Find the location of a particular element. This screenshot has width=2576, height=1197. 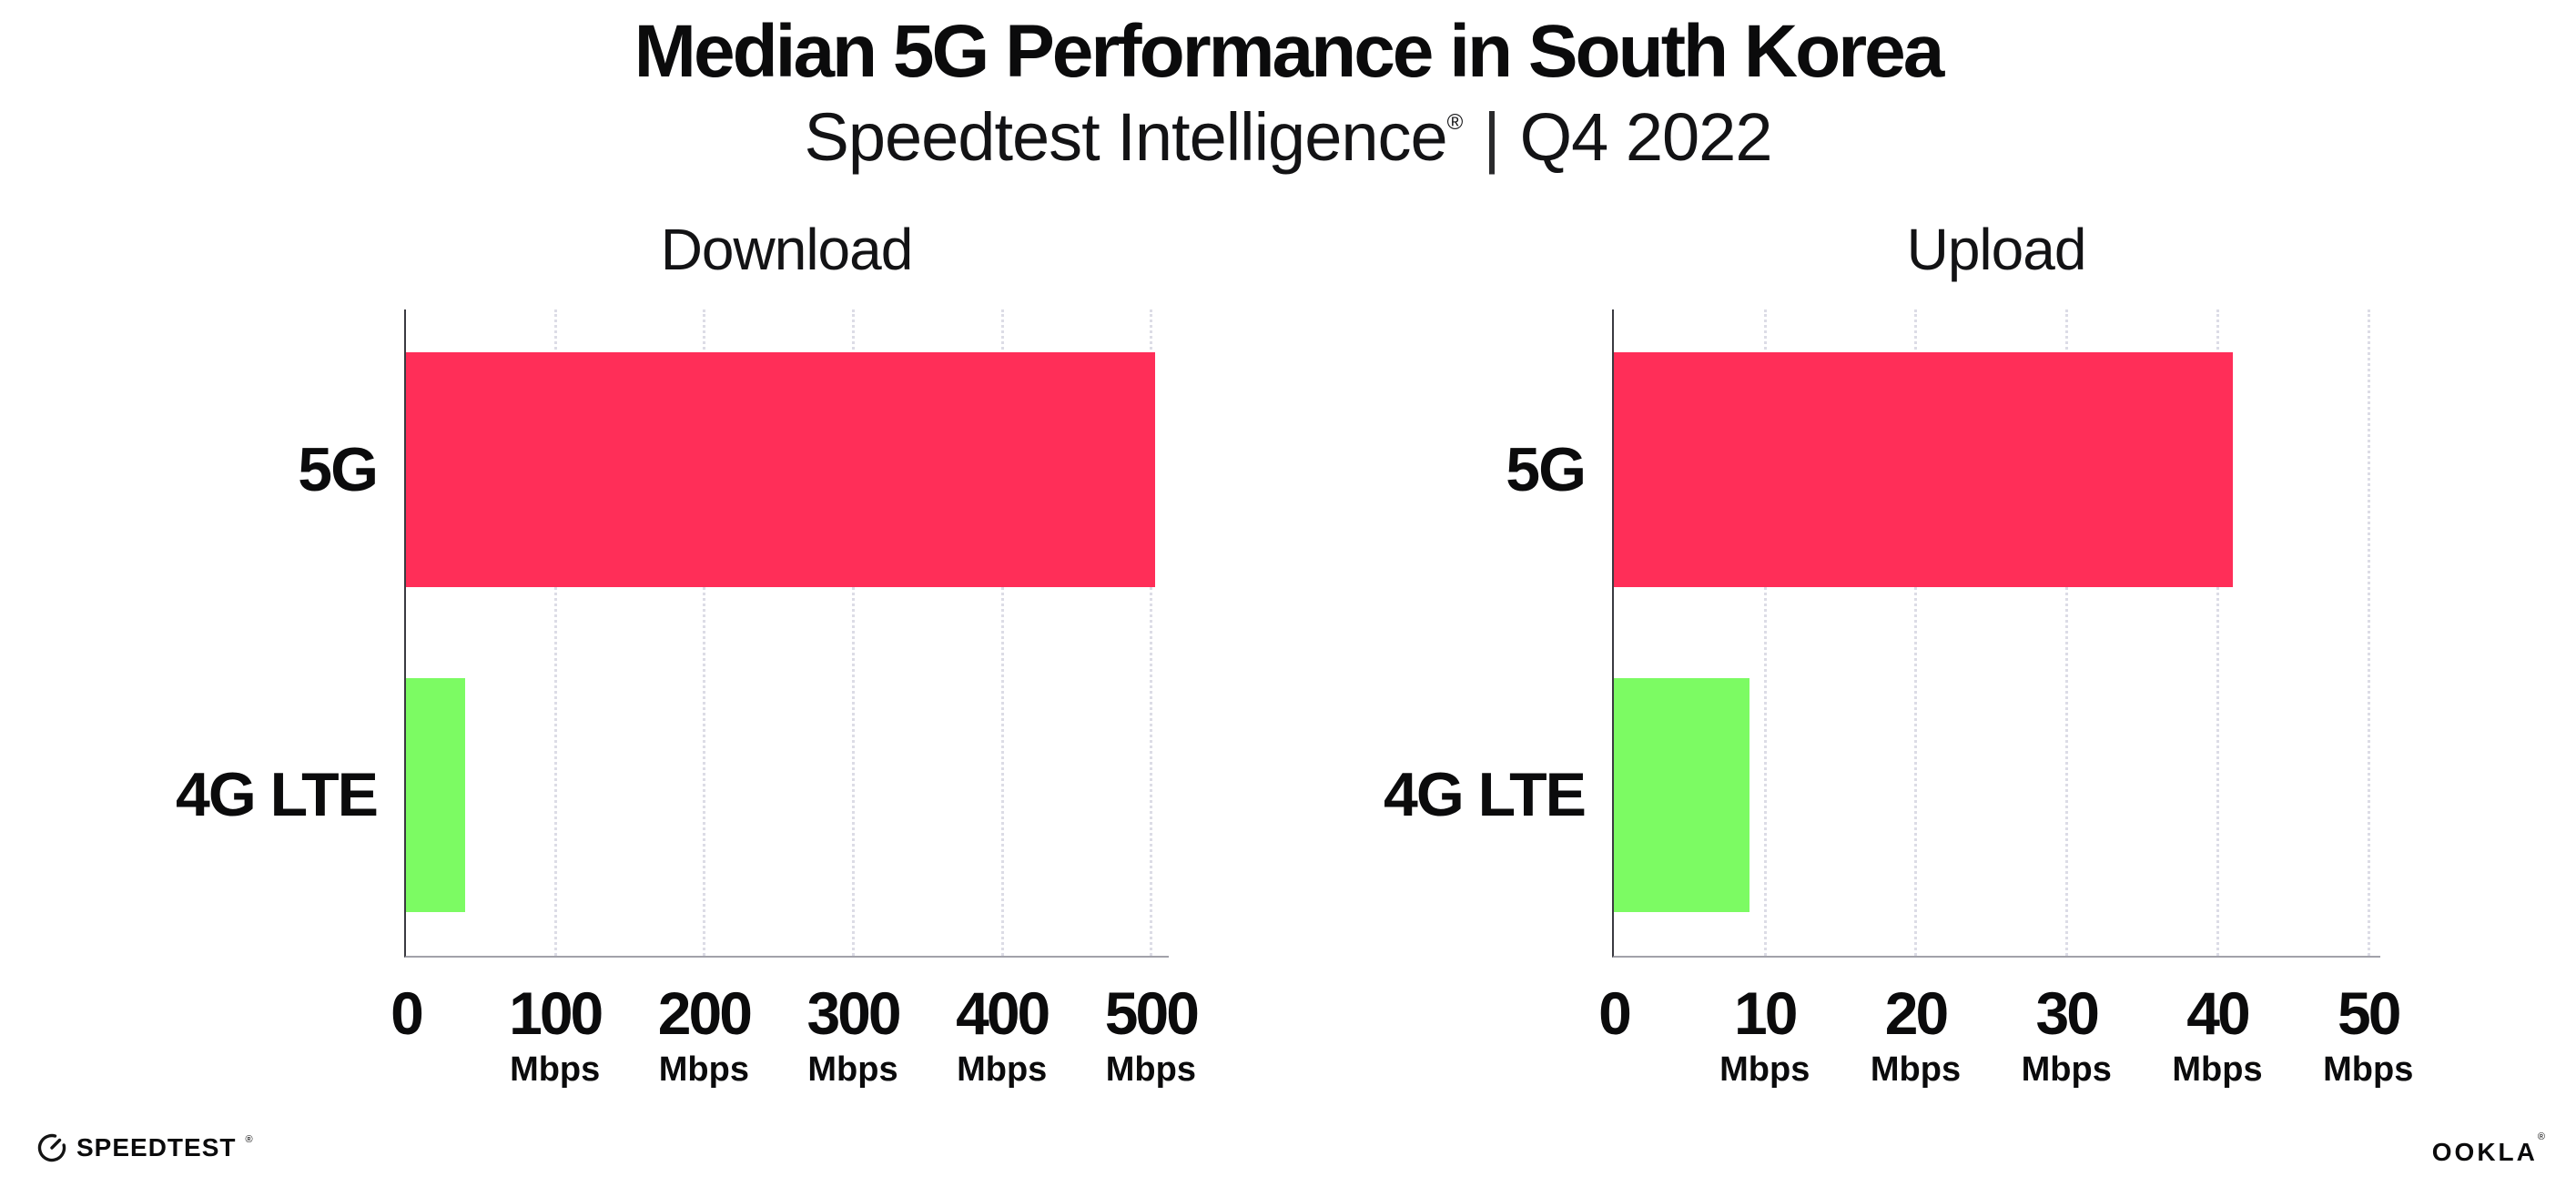

subtitle-brand: Speedtest Intelligence is located at coordinates (1125, 137).